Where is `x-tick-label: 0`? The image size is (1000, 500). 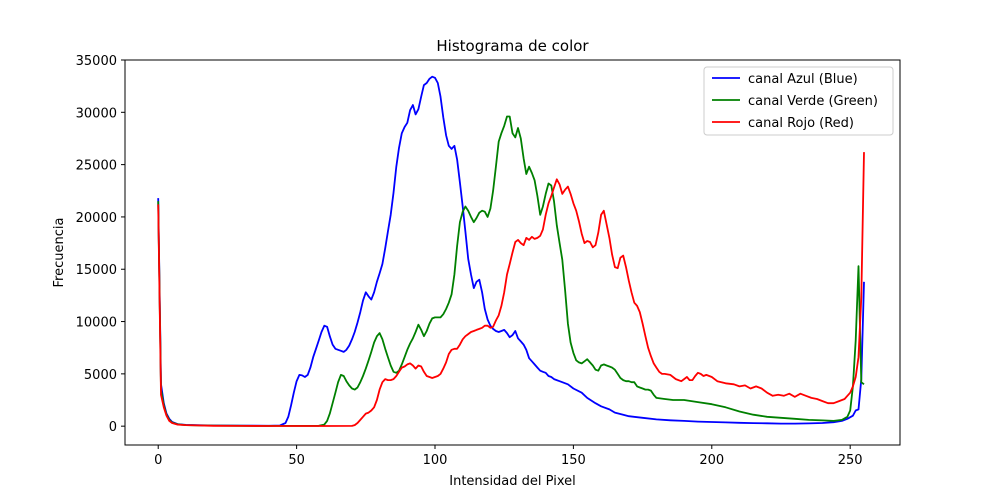 x-tick-label: 0 is located at coordinates (158, 460).